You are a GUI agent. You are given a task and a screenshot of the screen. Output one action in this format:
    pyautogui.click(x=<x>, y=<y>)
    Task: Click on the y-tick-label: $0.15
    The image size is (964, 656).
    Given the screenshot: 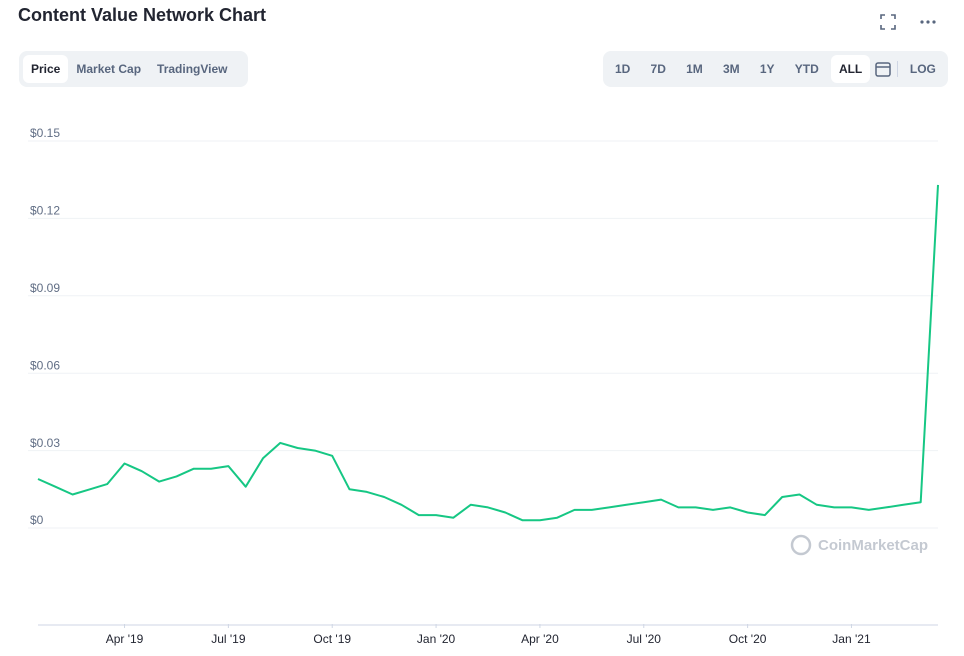 What is the action you would take?
    pyautogui.click(x=45, y=133)
    